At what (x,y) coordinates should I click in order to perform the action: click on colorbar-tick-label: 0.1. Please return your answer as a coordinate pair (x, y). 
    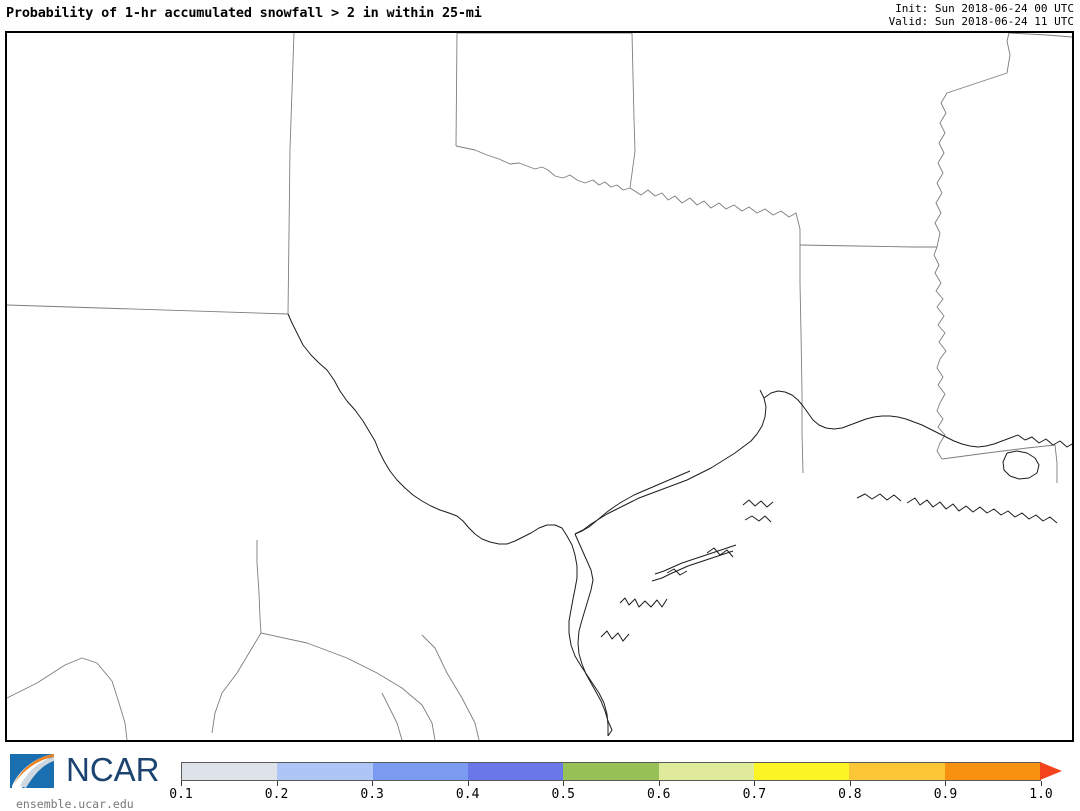
    Looking at the image, I should click on (181, 794).